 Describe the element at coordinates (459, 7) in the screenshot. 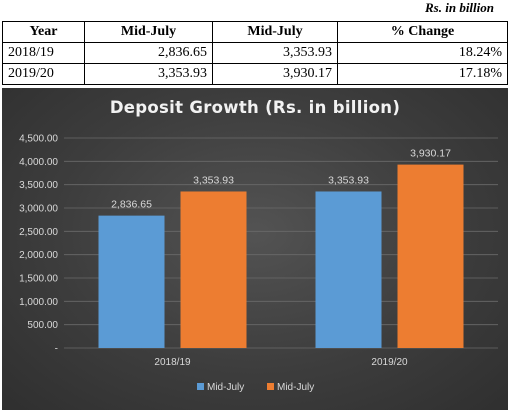

I see `unit-note: Rs. in billion` at that location.